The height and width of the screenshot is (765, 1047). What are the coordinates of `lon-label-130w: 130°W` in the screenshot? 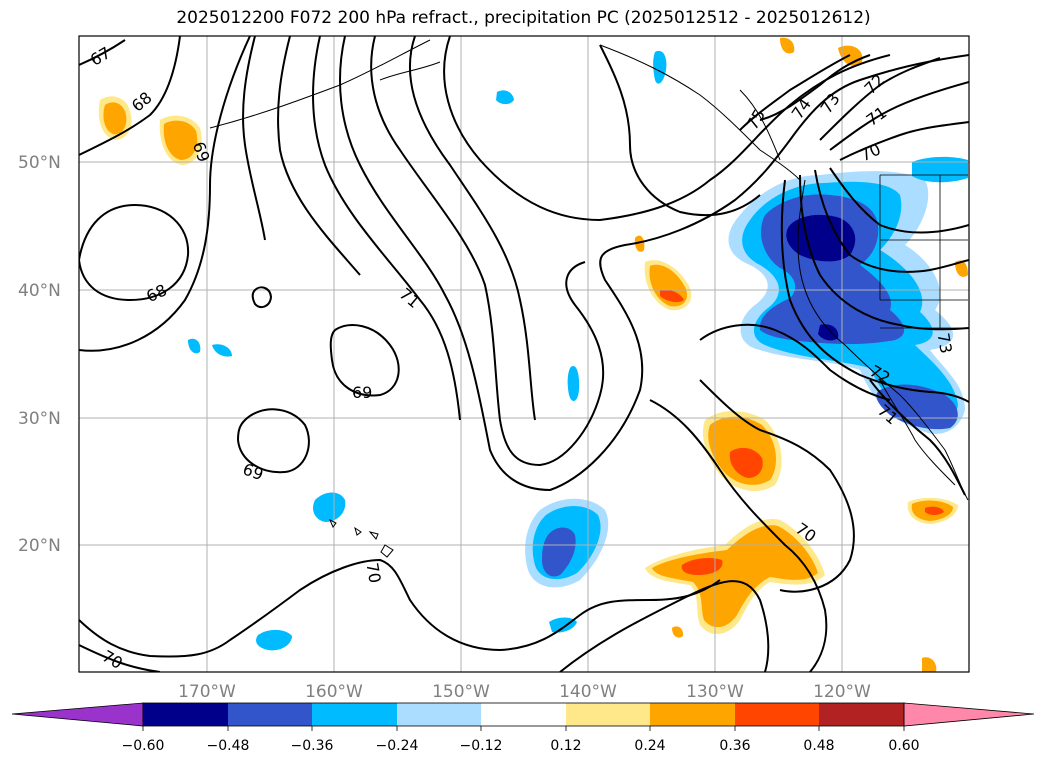 It's located at (715, 692).